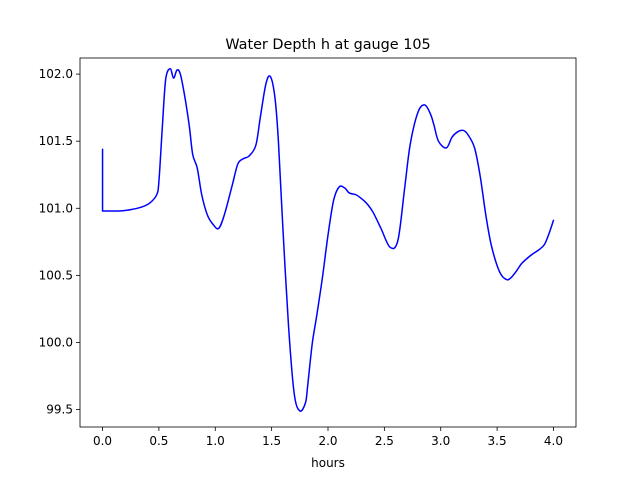 The image size is (640, 480). Describe the element at coordinates (384, 441) in the screenshot. I see `x-tick-label: 2.5` at that location.